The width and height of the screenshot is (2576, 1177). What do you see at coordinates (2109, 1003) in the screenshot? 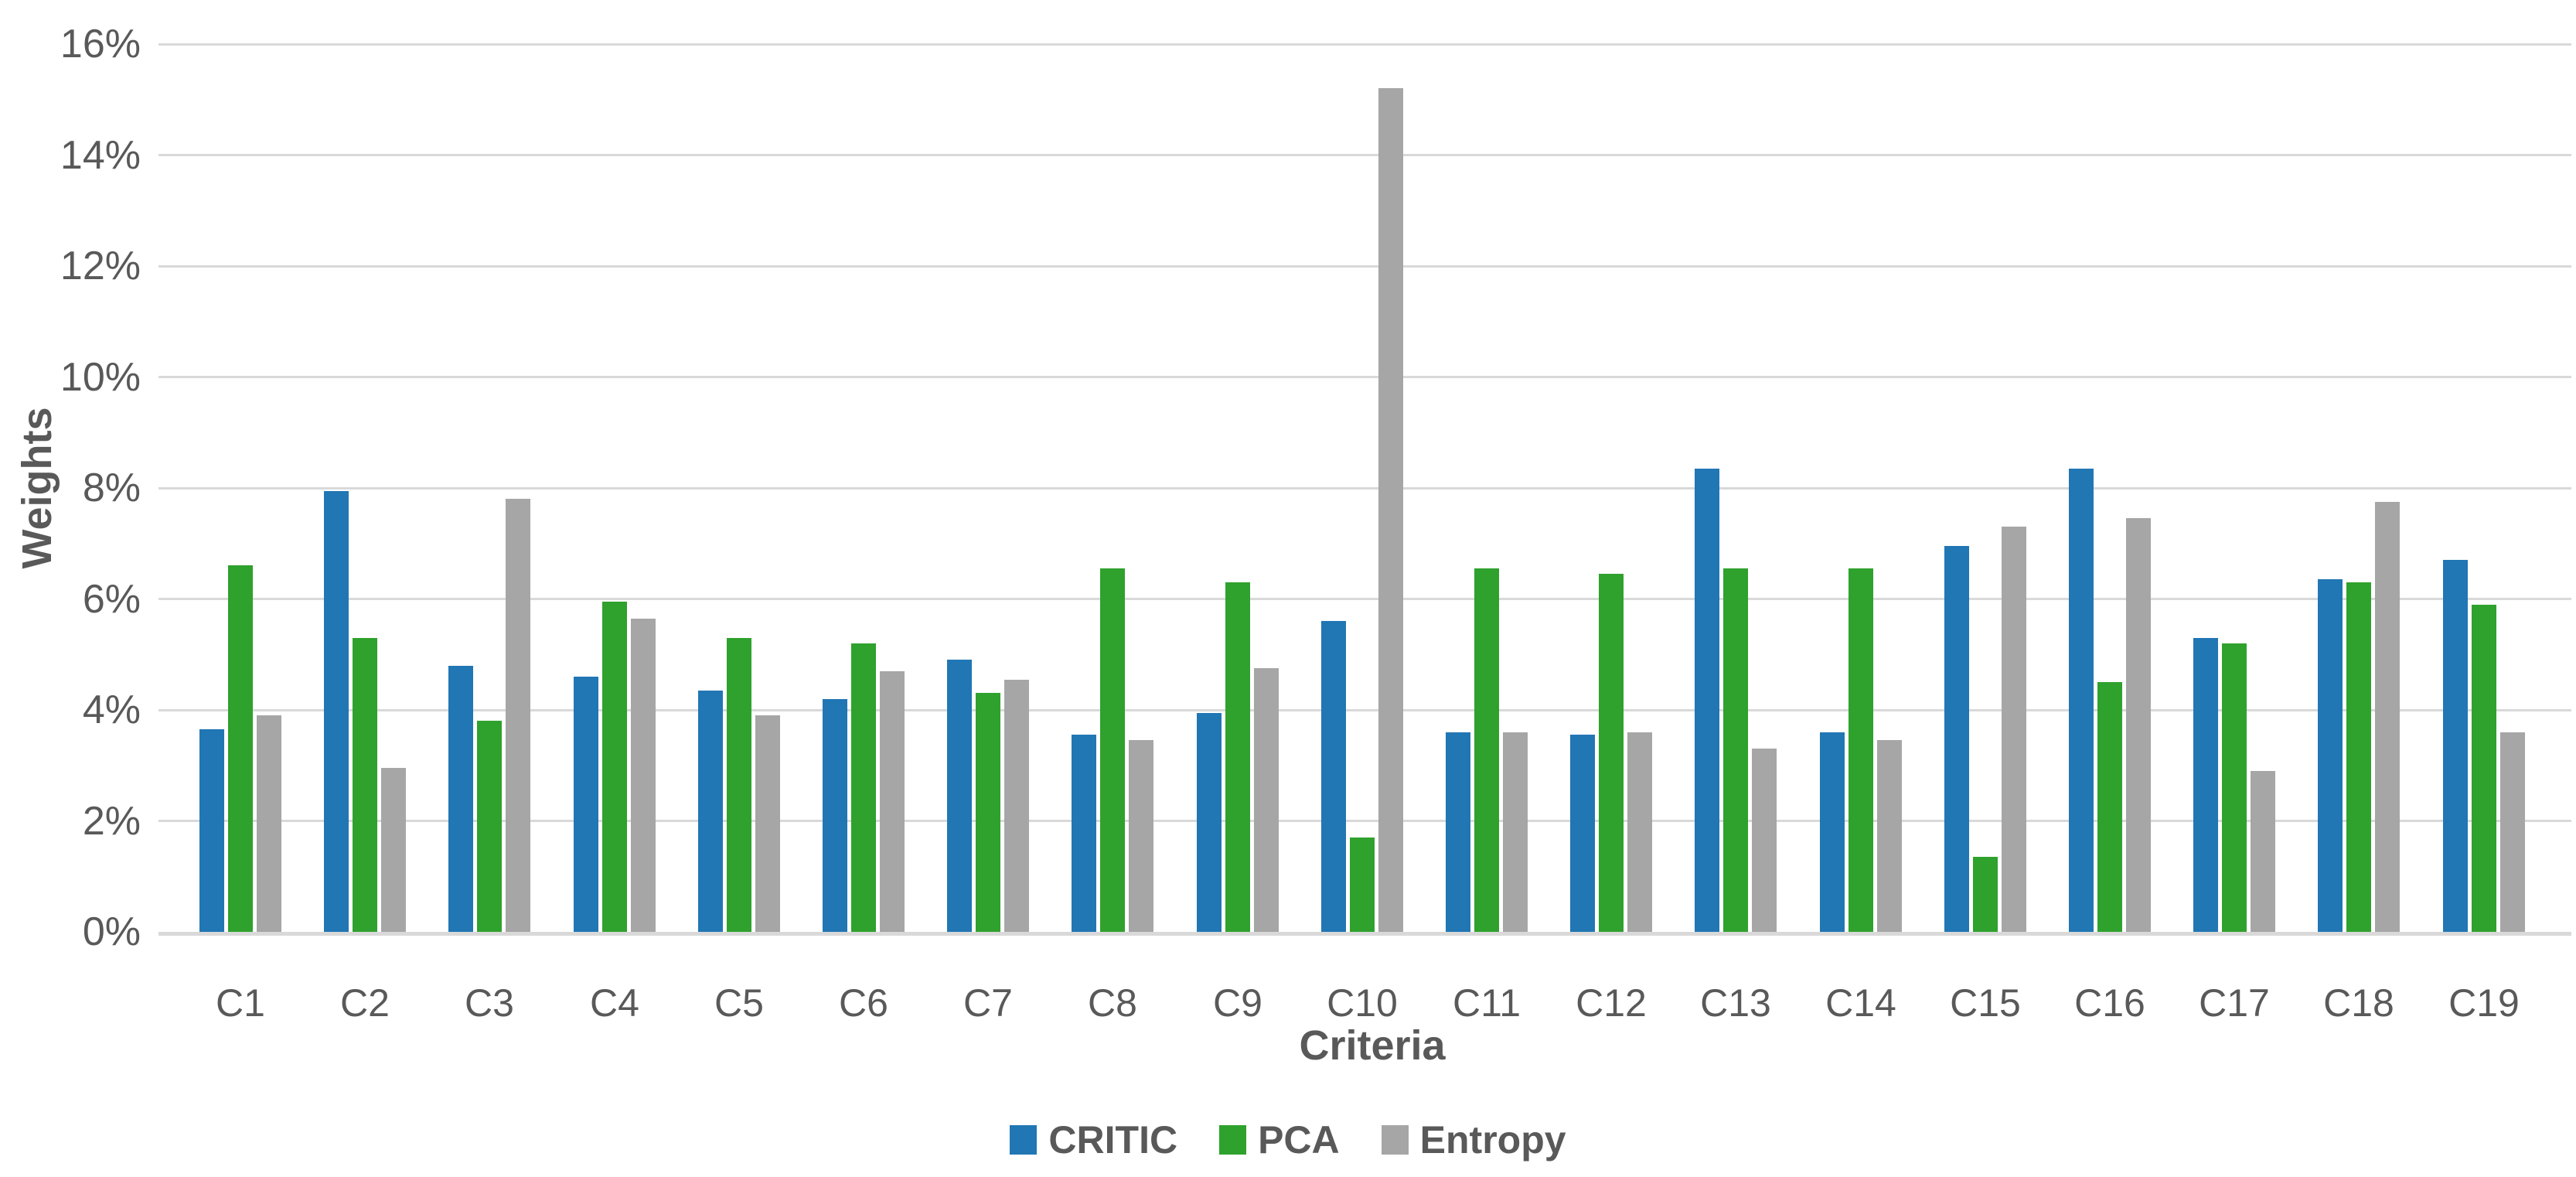
I see `x-axis-tick-label: C16` at bounding box center [2109, 1003].